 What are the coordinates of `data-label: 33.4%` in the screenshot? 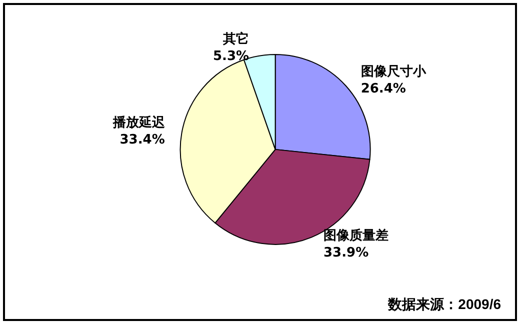 It's located at (142, 140).